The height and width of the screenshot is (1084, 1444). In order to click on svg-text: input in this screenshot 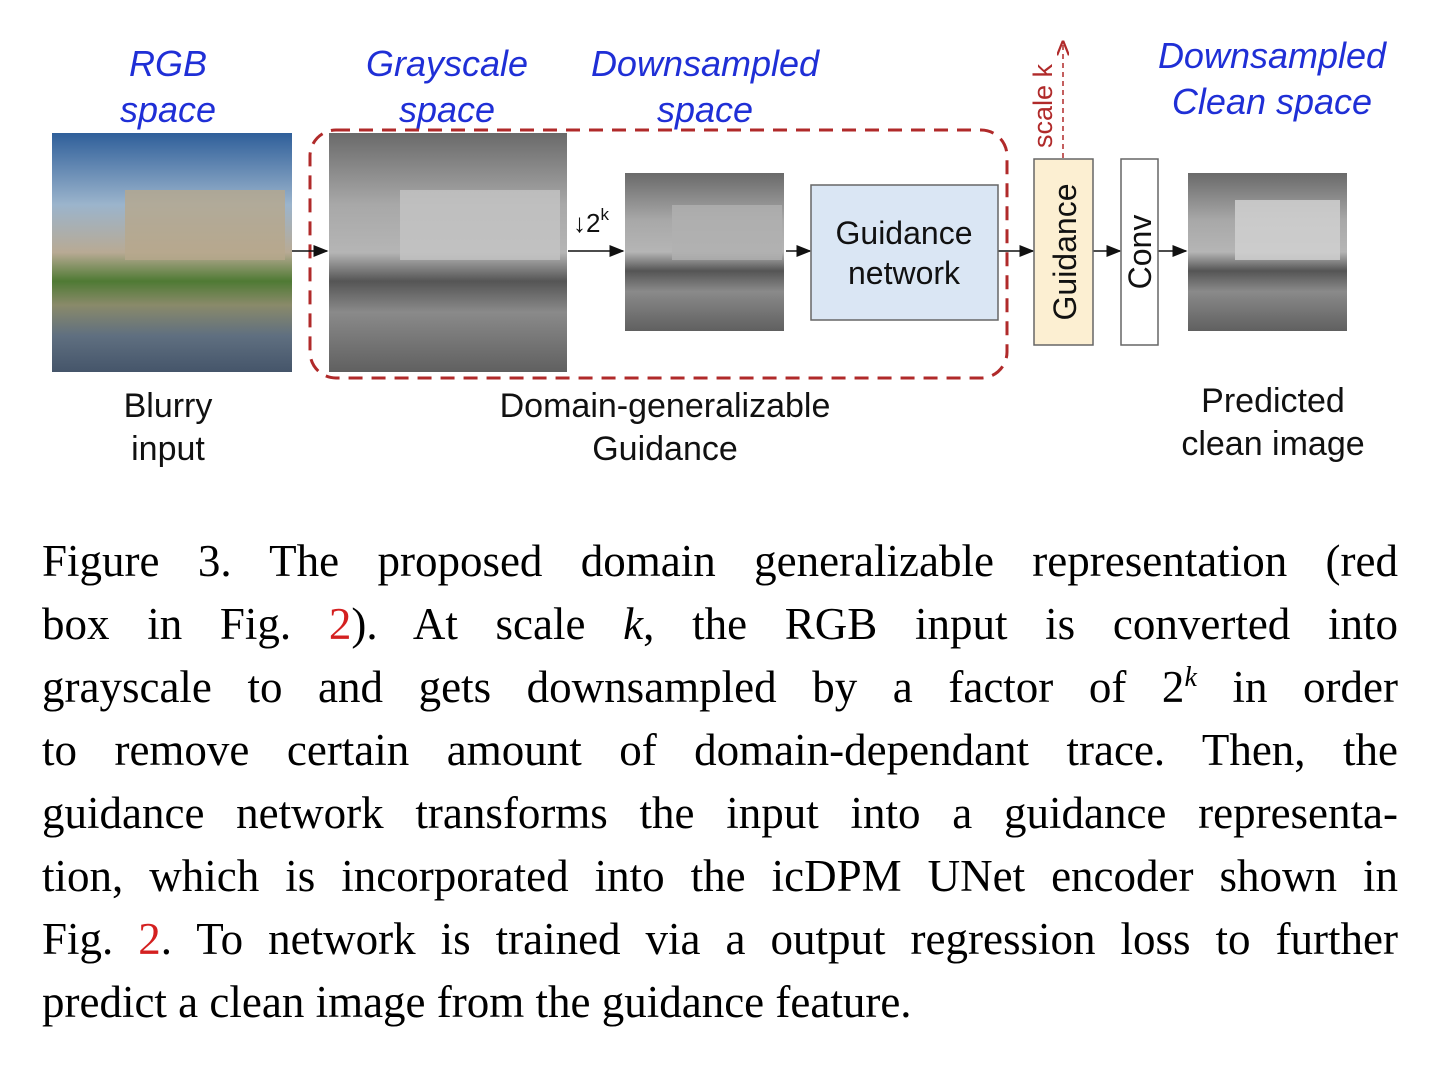, I will do `click(168, 449)`.